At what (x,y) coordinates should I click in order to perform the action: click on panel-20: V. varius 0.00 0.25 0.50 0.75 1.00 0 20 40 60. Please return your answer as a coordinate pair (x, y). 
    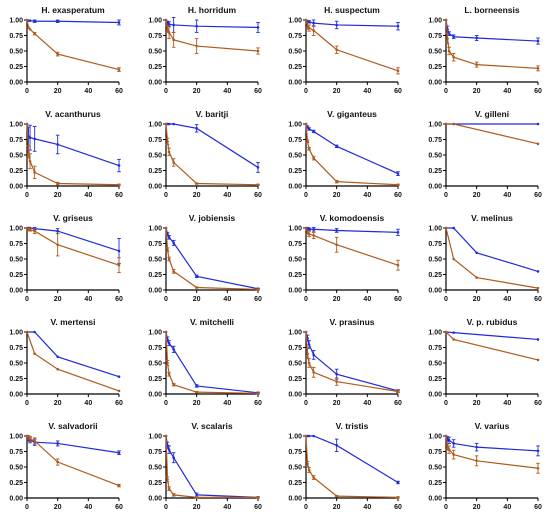
    Looking at the image, I should click on (485, 466).